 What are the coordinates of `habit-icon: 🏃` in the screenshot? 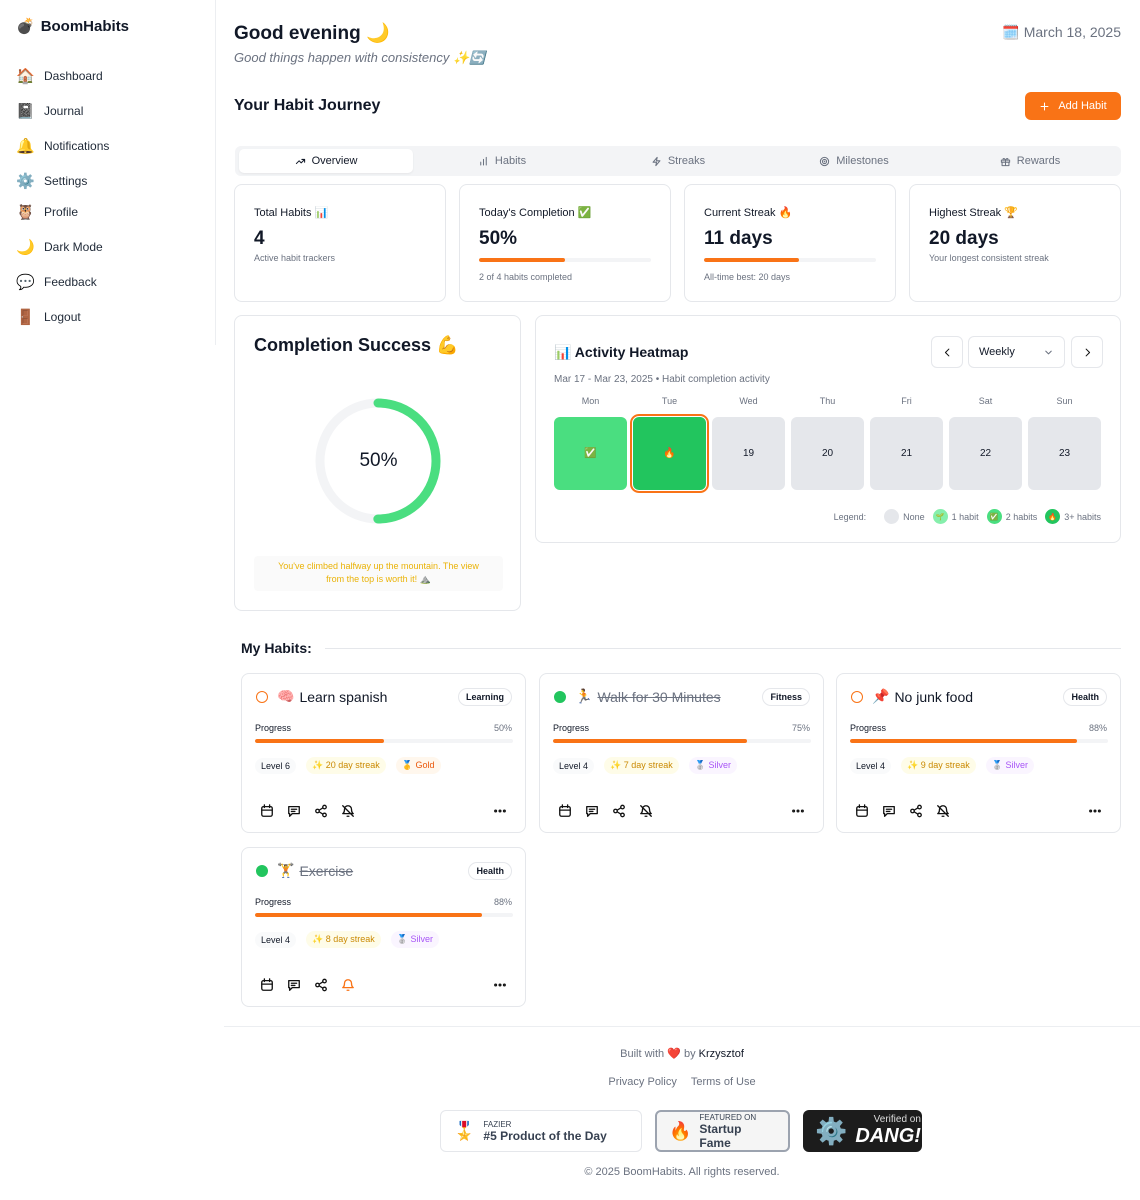 It's located at (584, 696).